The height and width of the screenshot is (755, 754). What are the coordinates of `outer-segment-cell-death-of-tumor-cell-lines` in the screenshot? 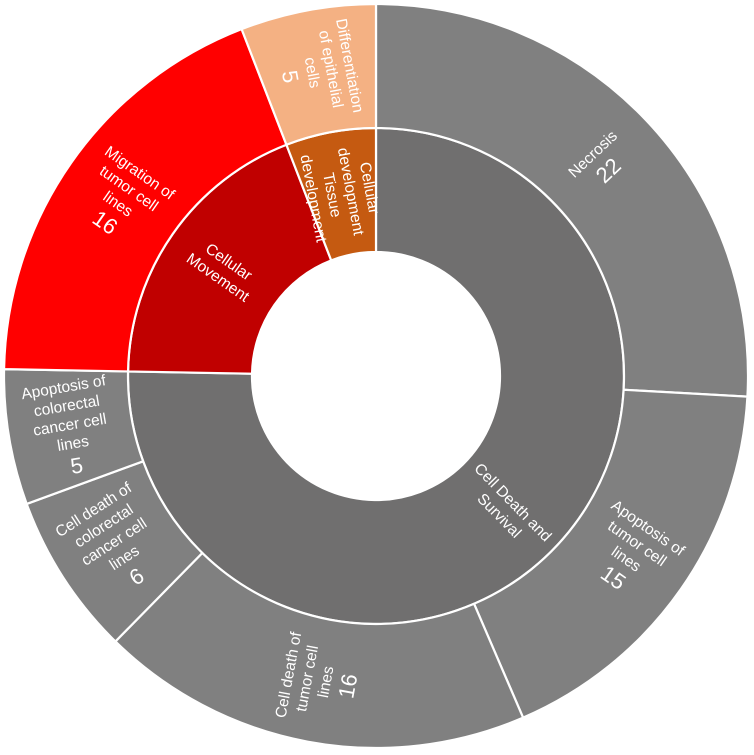 It's located at (319, 650).